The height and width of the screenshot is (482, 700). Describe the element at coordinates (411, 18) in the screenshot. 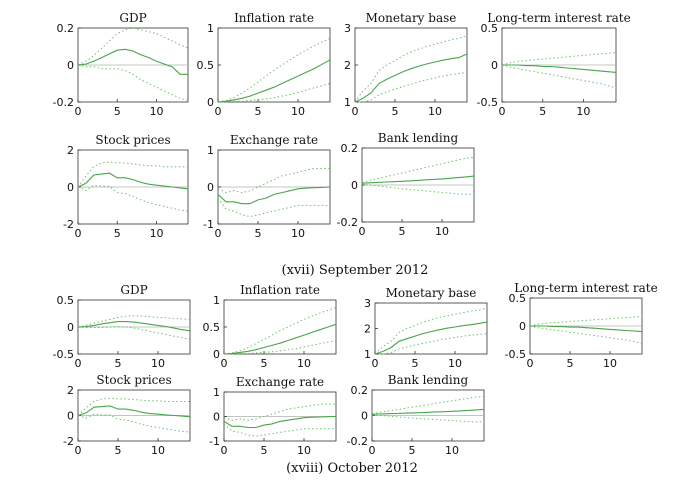

I see `panel-title: Monetary base` at that location.